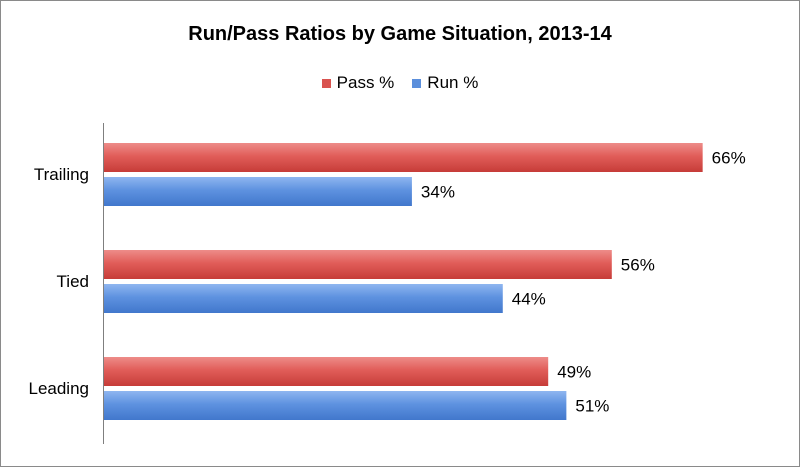 The image size is (800, 467). What do you see at coordinates (453, 82) in the screenshot?
I see `legend-label-run: Run %` at bounding box center [453, 82].